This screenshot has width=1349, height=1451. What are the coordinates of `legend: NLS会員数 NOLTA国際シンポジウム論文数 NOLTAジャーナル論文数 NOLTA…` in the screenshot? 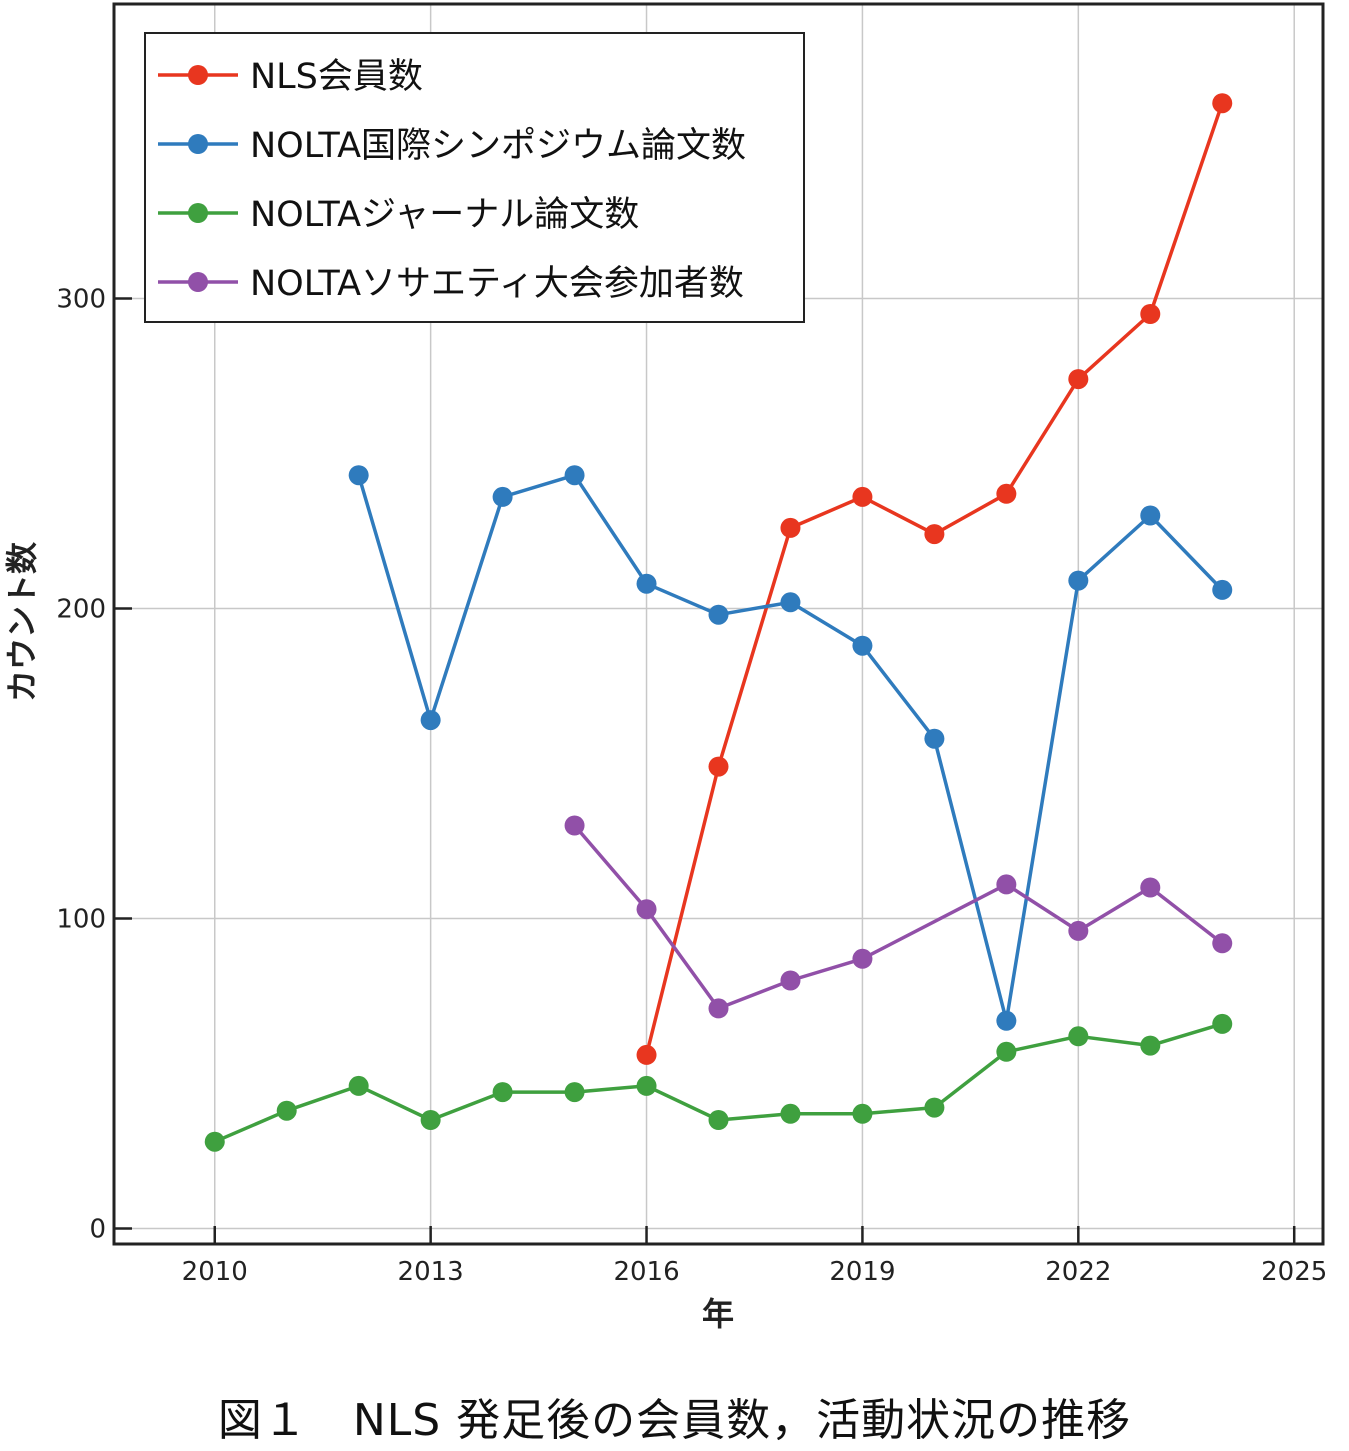 It's located at (474, 177).